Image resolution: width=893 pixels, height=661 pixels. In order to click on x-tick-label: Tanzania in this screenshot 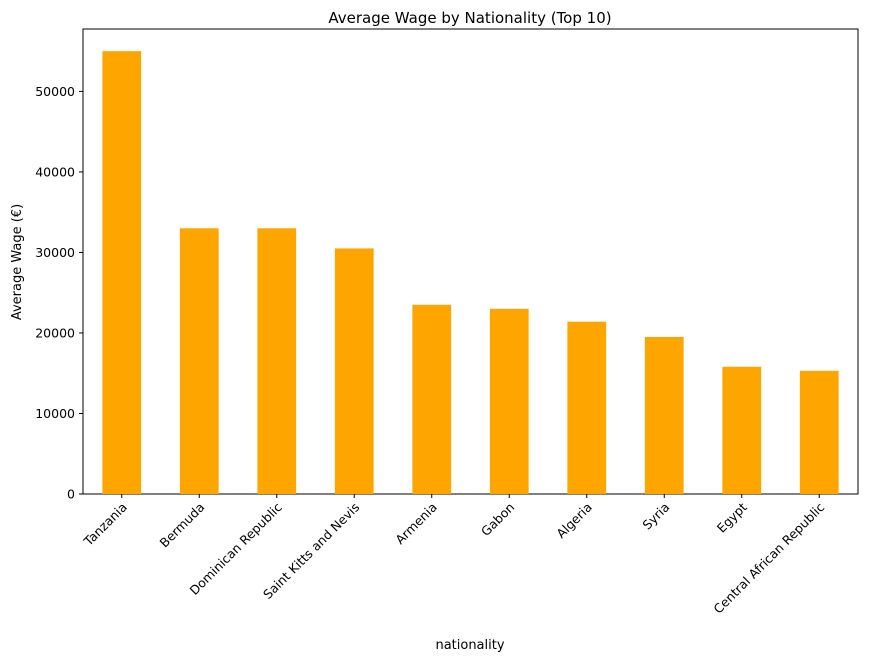, I will do `click(105, 525)`.